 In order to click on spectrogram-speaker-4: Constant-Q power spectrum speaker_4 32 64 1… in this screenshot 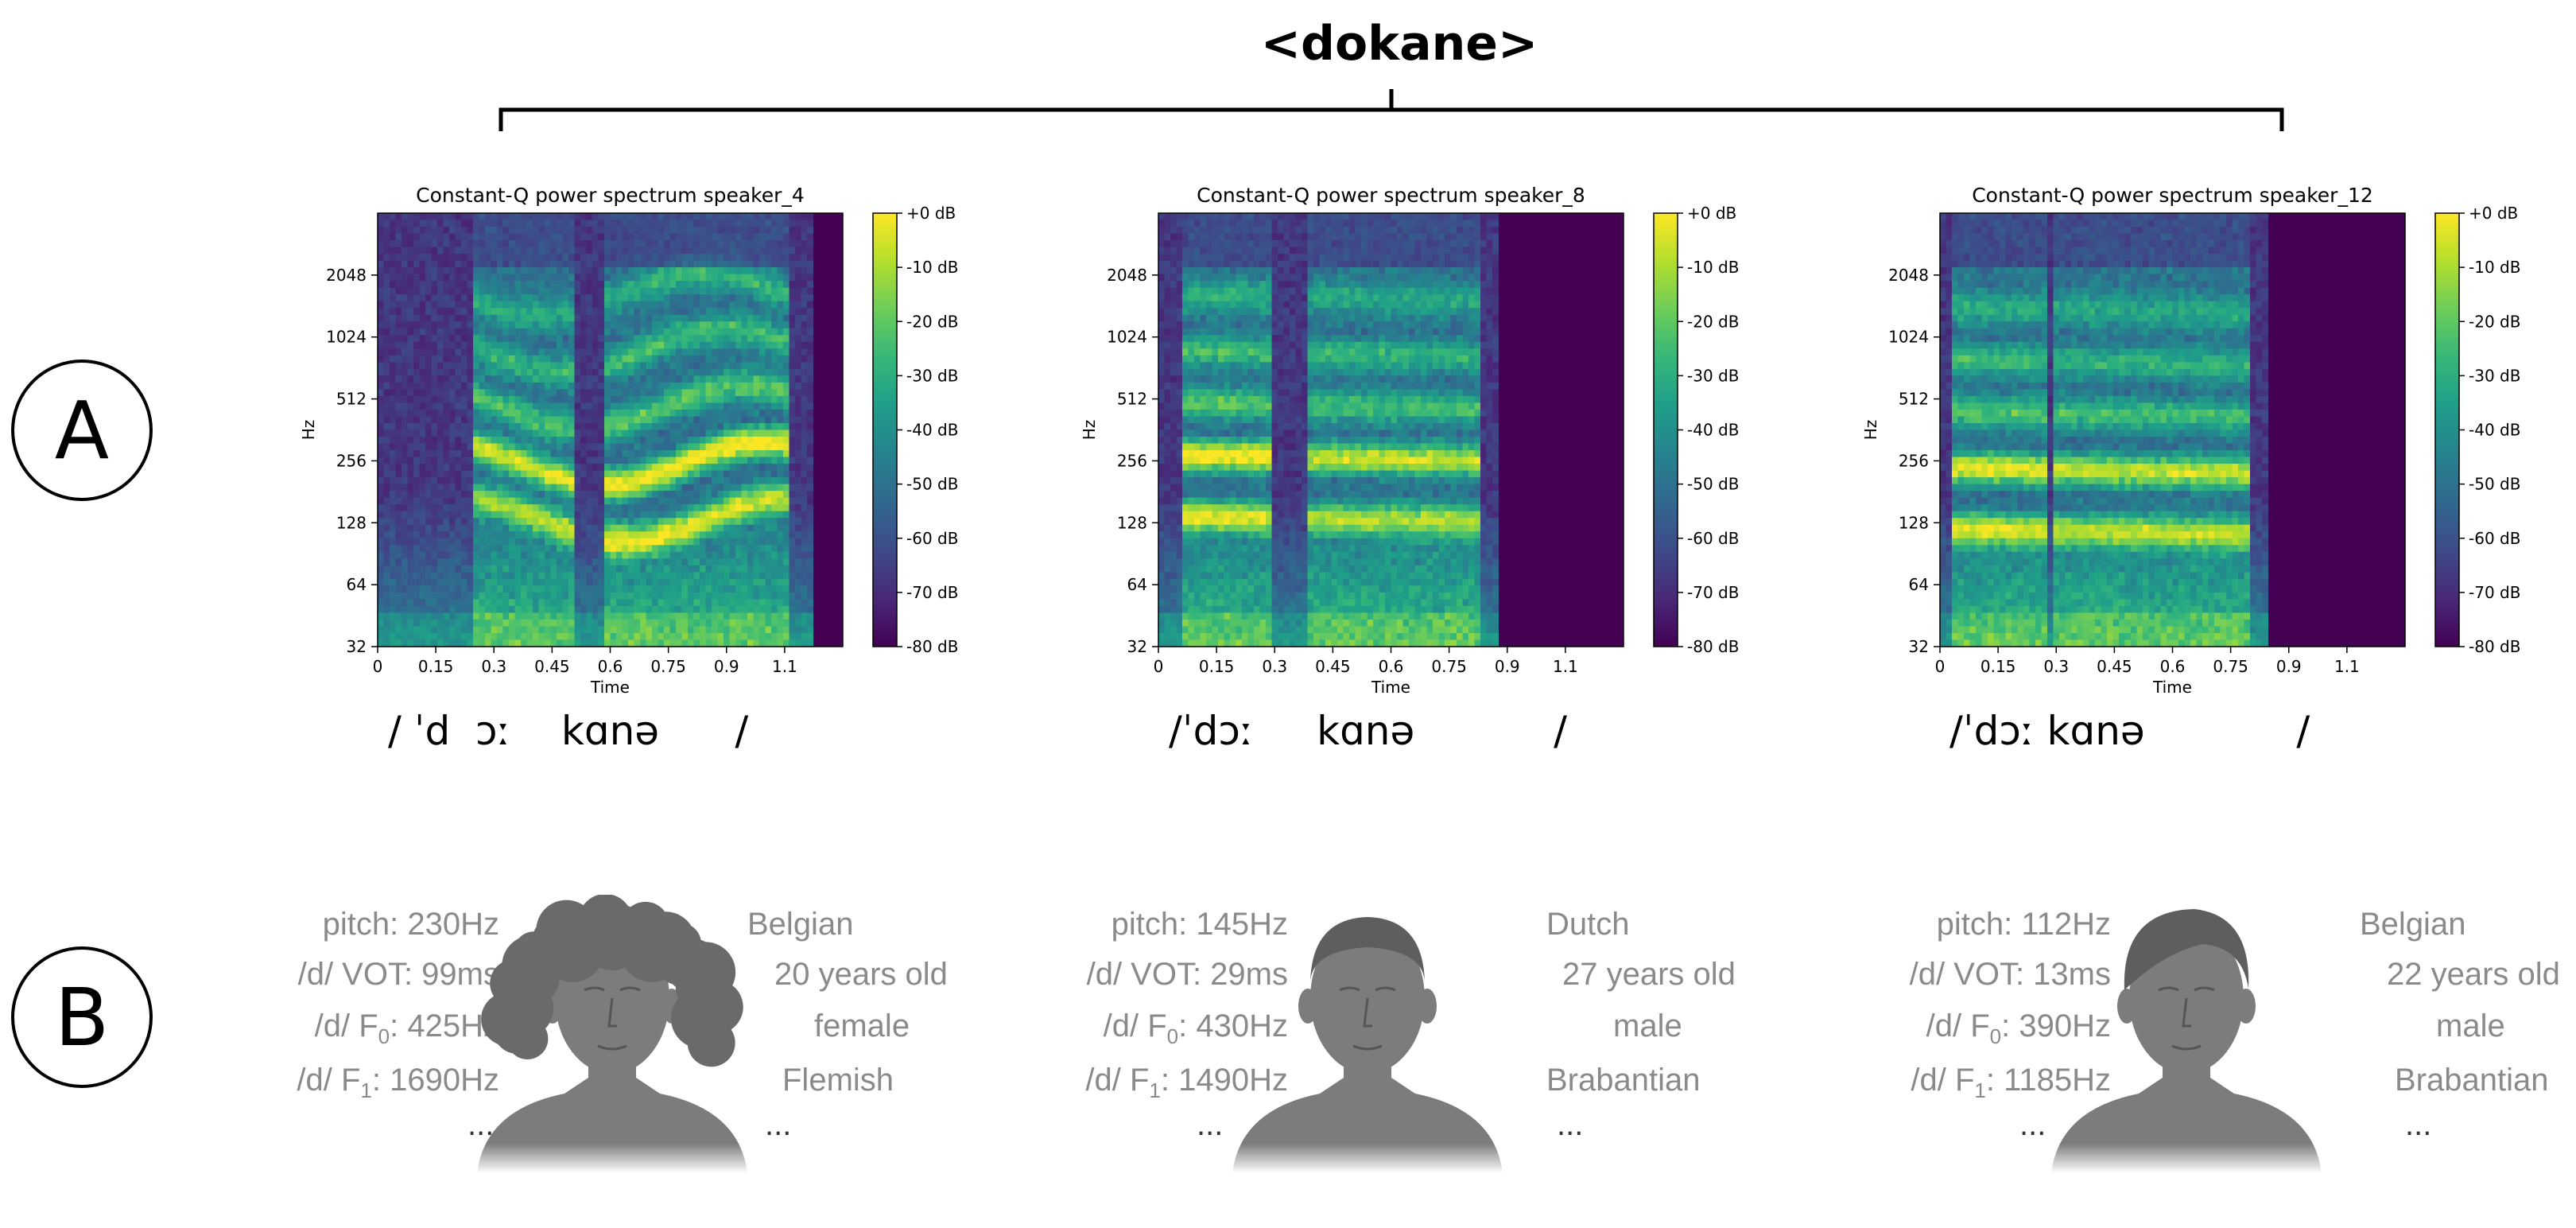, I will do `click(628, 440)`.